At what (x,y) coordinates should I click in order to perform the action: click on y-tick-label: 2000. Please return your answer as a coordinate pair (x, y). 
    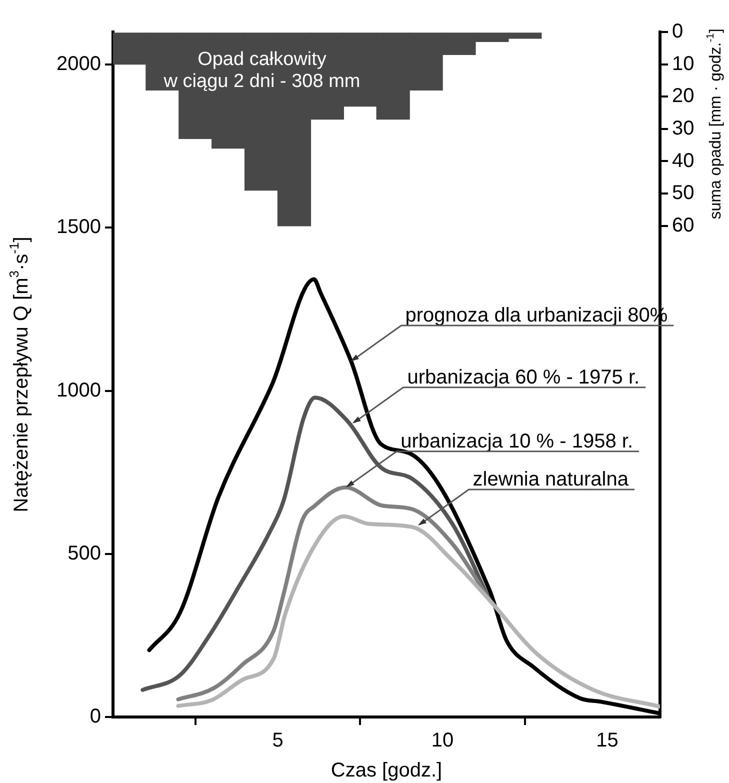
    Looking at the image, I should click on (78, 64).